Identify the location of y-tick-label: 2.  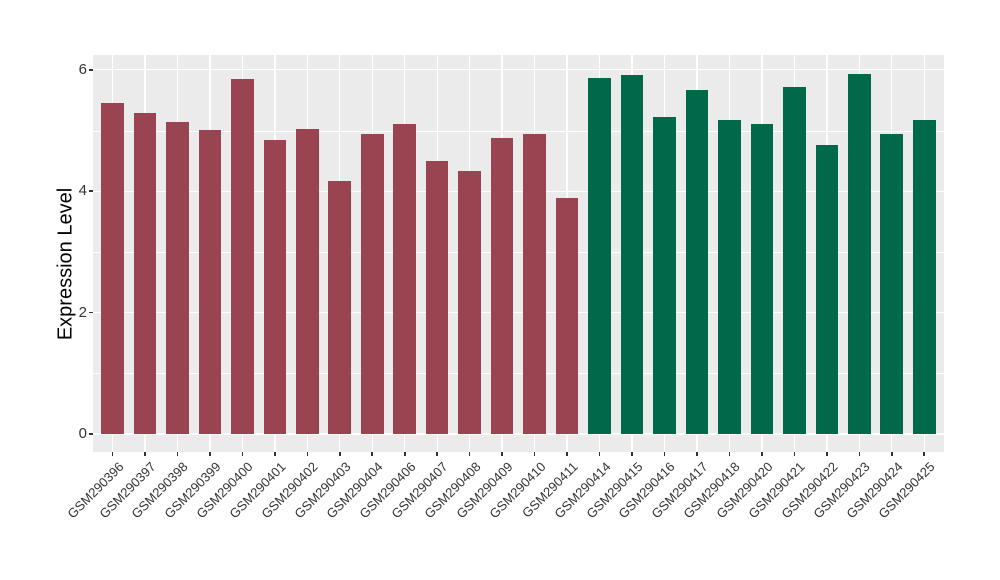
(82, 312).